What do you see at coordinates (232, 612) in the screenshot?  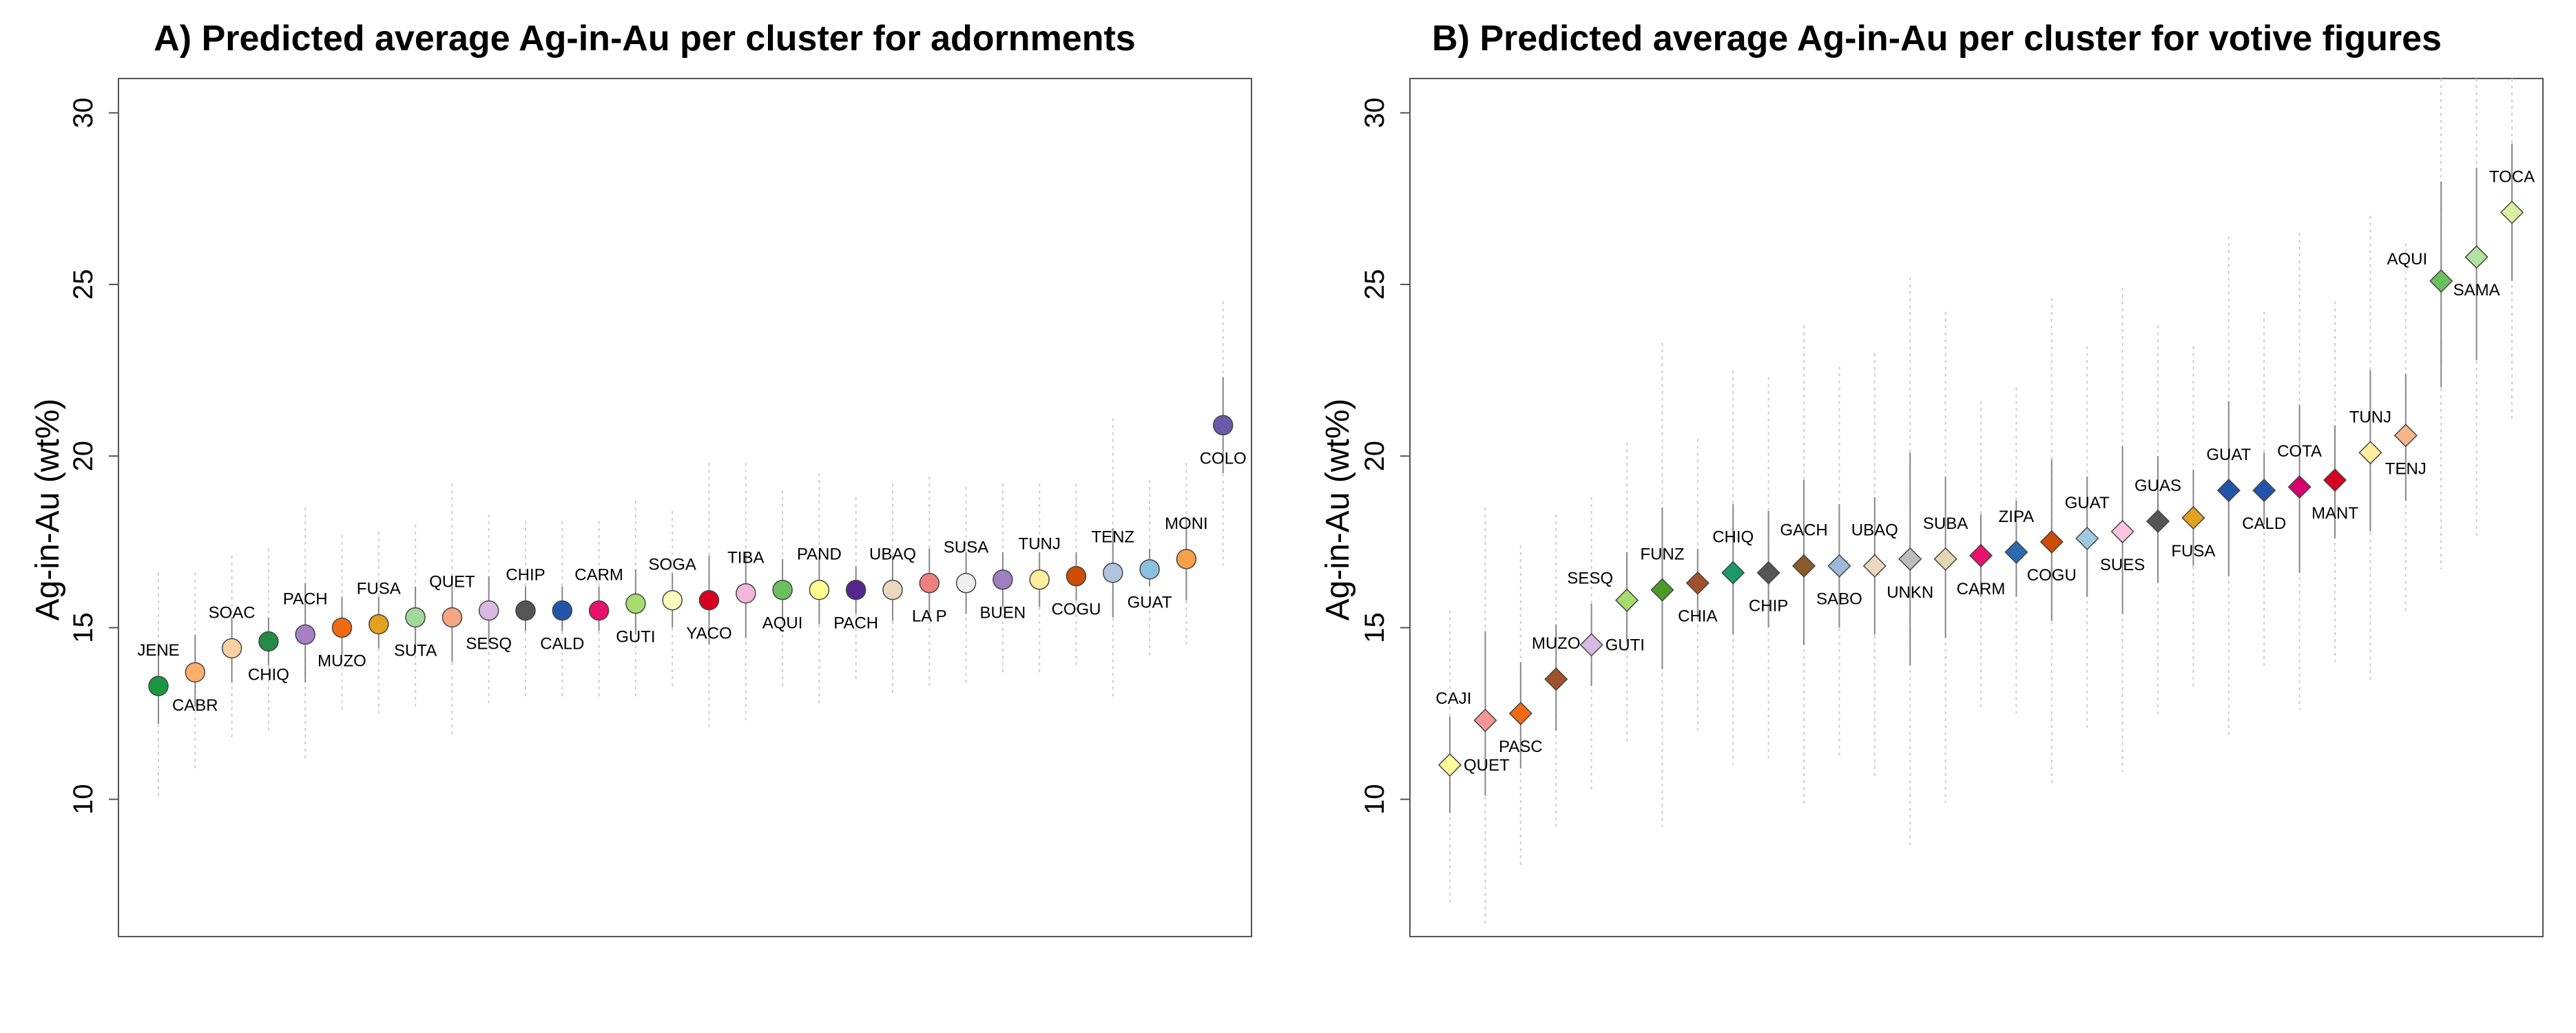 I see `cluster-label: SOAC` at bounding box center [232, 612].